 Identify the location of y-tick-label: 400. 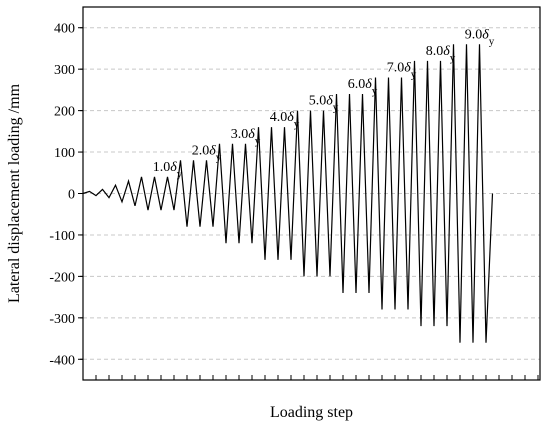
(64, 29).